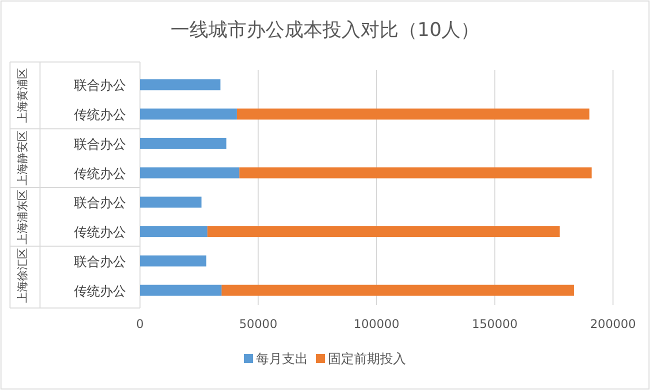 The height and width of the screenshot is (390, 650). Describe the element at coordinates (22, 216) in the screenshot. I see `text: 上海浦东区` at that location.